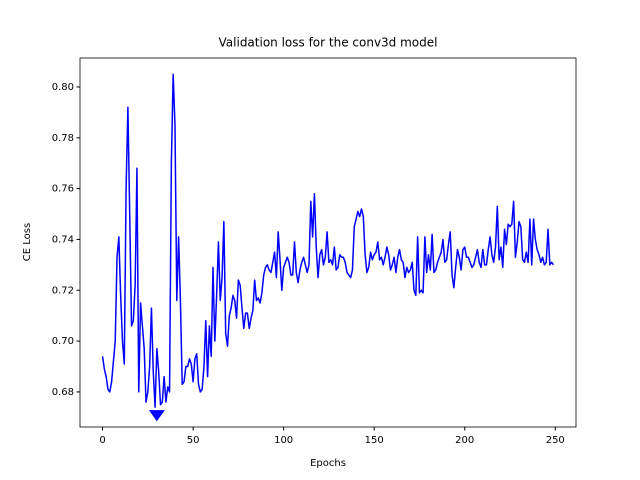 The image size is (640, 480). I want to click on x-tick-label: 150, so click(374, 440).